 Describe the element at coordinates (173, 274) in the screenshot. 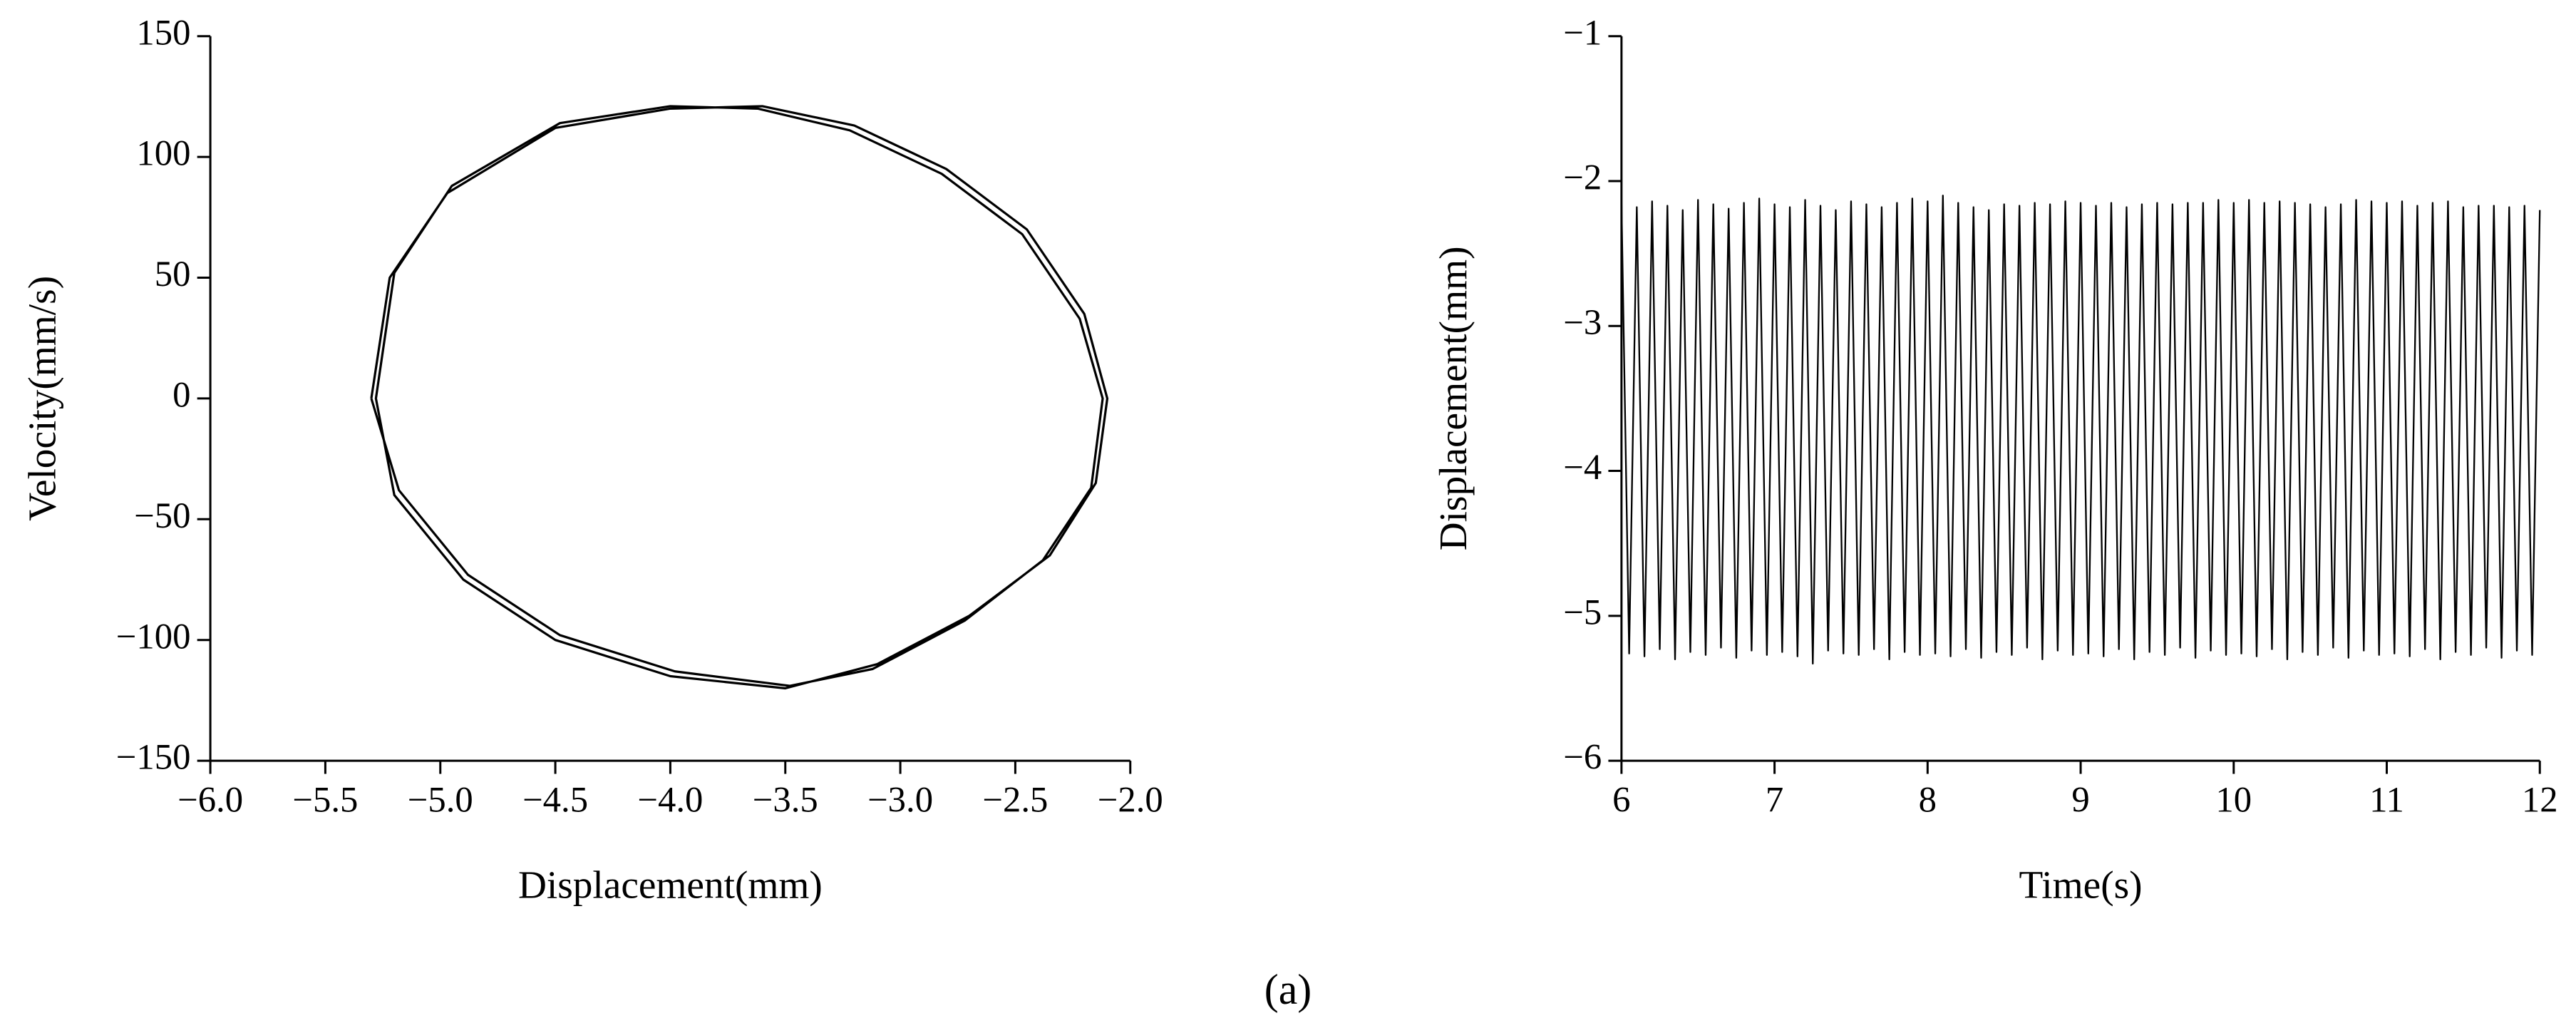

I see `y-tick-label: 50` at that location.